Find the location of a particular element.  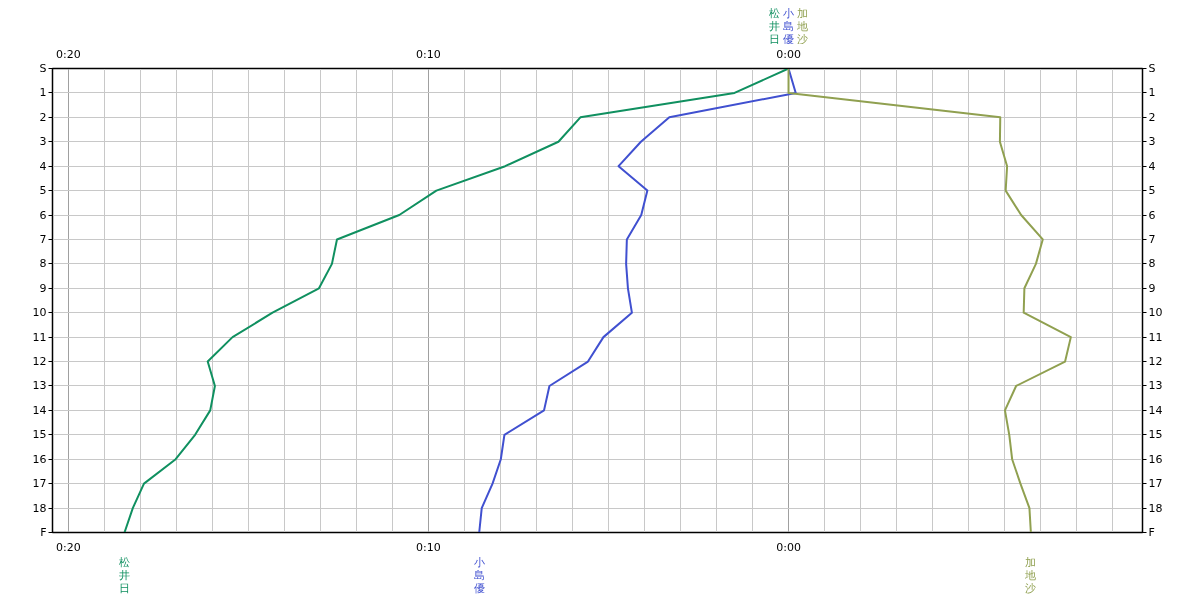

category-label: 4 is located at coordinates (43, 166).